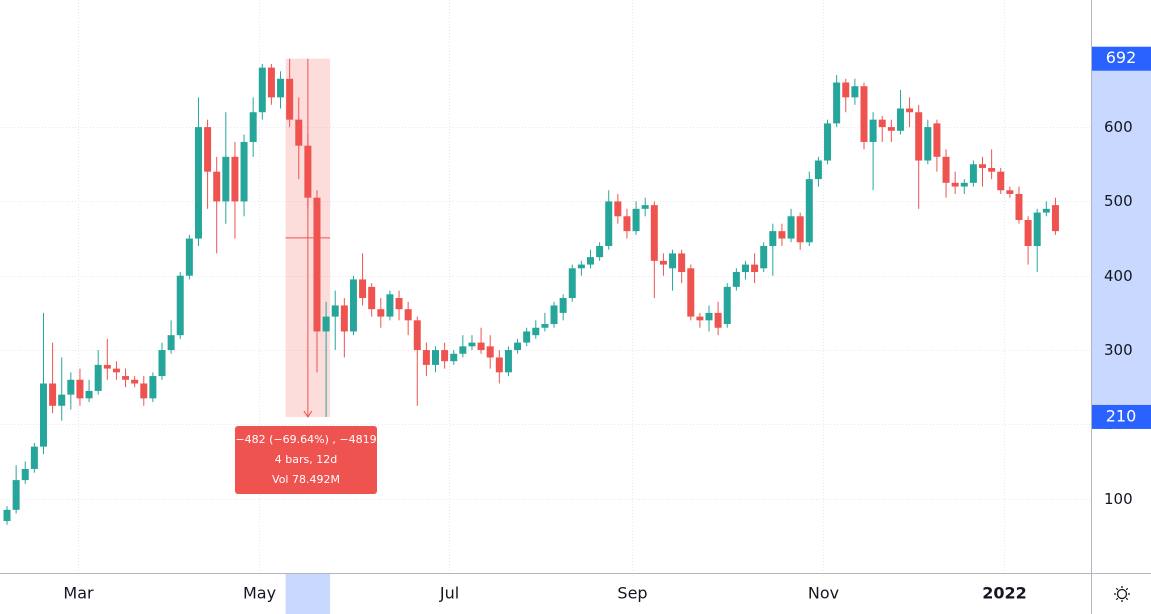  I want to click on x-axis-range, so click(308, 594).